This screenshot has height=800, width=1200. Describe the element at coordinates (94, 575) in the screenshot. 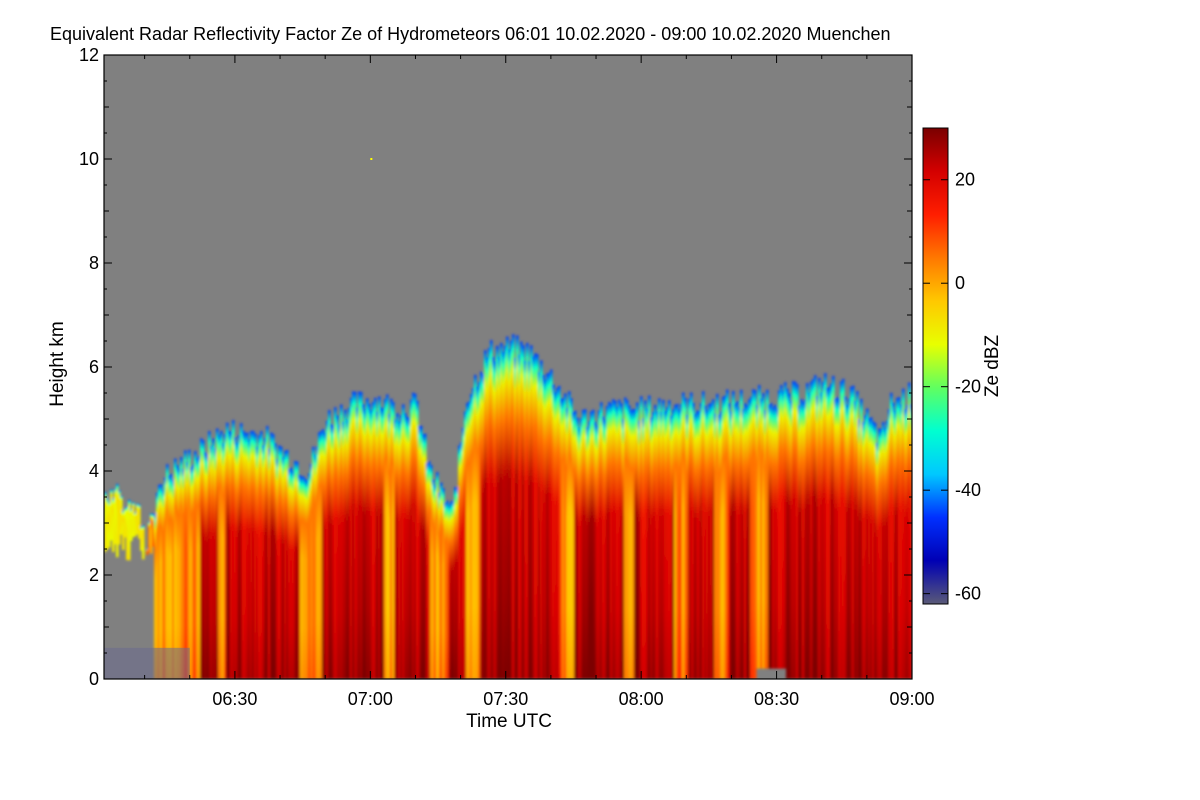

I see `y-tick-label: 2` at that location.